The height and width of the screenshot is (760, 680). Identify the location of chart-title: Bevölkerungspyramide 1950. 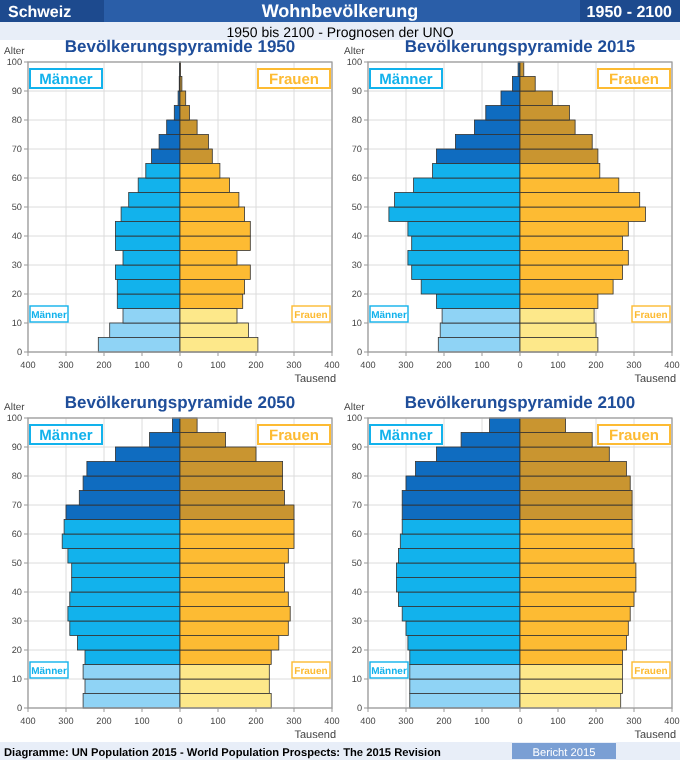
(180, 46).